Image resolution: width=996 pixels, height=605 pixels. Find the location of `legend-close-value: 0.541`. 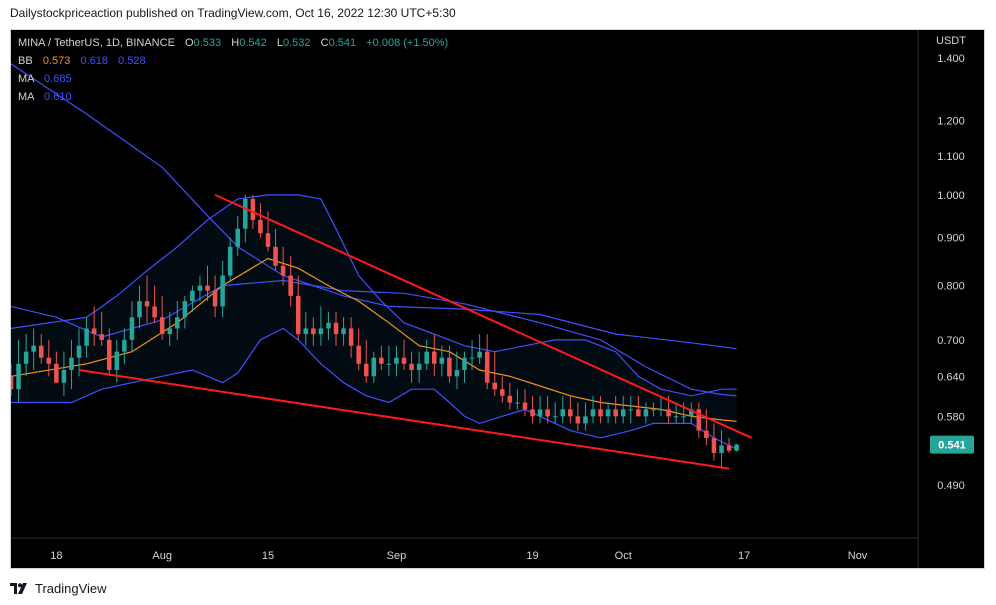

legend-close-value: 0.541 is located at coordinates (342, 43).